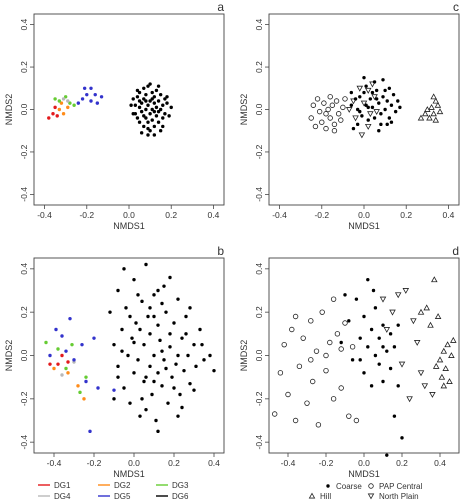  Describe the element at coordinates (371, 486) in the screenshot. I see `legend-marker-pap-central` at that location.